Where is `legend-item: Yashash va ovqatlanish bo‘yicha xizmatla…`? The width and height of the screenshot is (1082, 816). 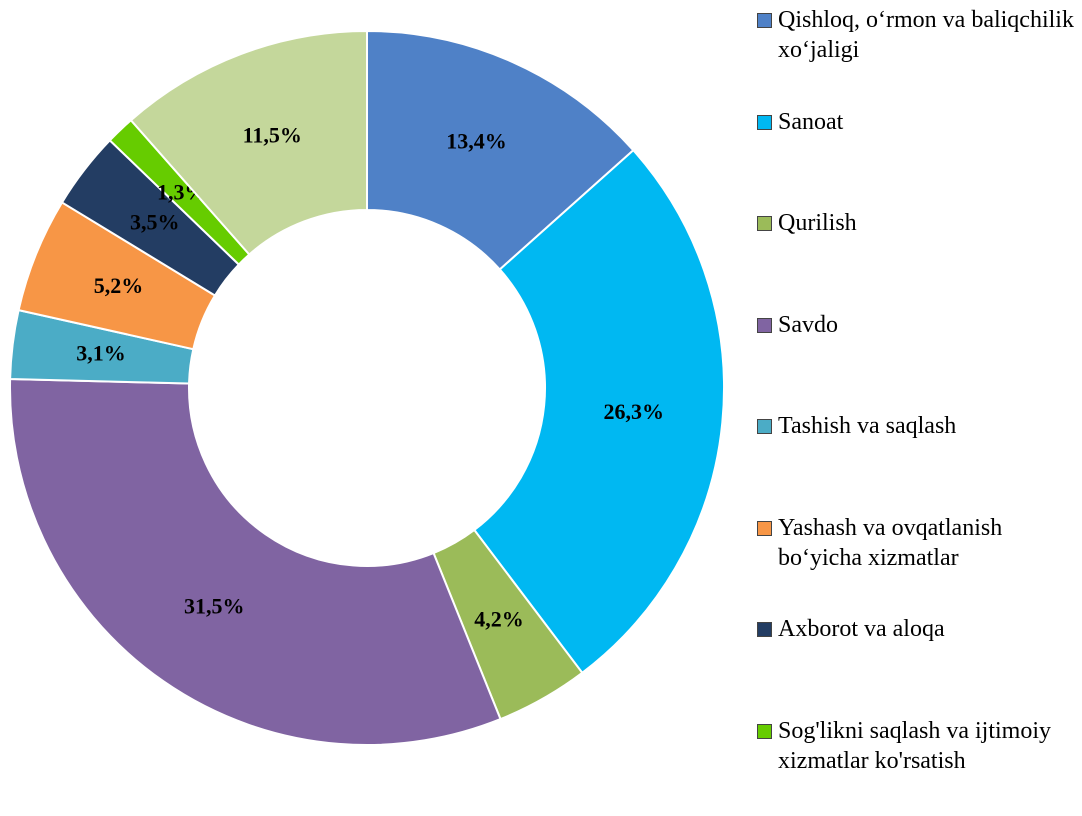
legend-item: Yashash va ovqatlanish bo‘yicha xizmatla… is located at coordinates (917, 543).